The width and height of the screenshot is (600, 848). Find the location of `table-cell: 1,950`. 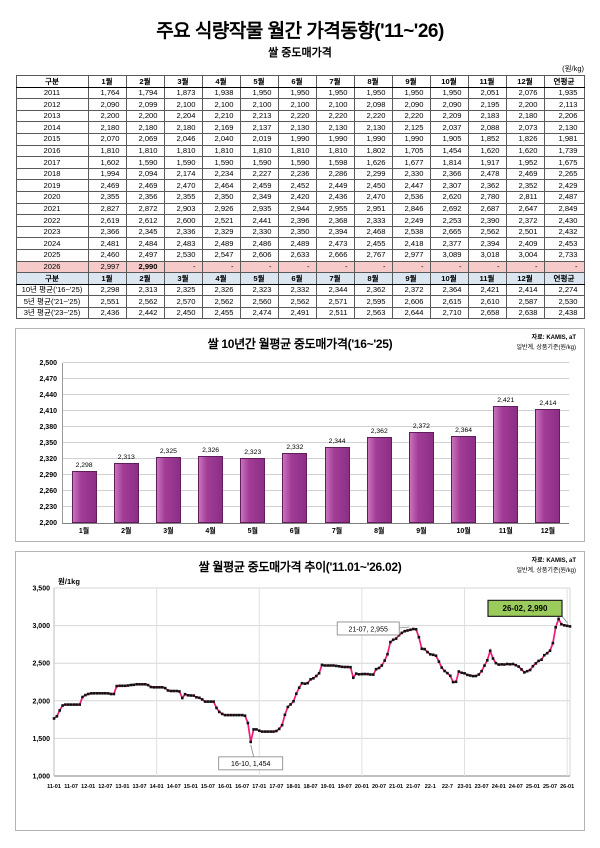

table-cell: 1,950 is located at coordinates (259, 93).